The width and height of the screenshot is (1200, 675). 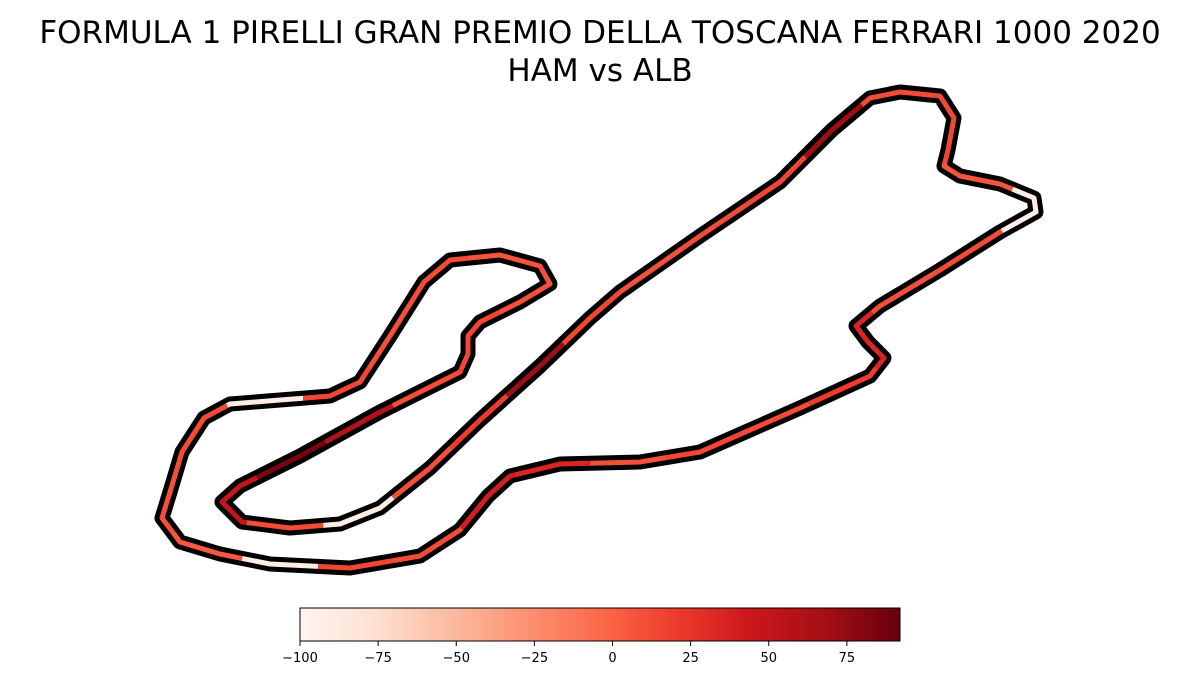 I want to click on chart-subtitle: HAM vs ALB, so click(x=600, y=71).